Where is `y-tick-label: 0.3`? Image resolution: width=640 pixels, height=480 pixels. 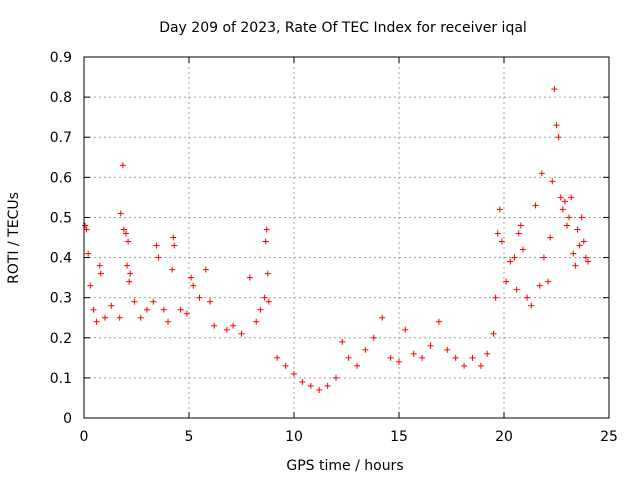
y-tick-label: 0.3 is located at coordinates (61, 299).